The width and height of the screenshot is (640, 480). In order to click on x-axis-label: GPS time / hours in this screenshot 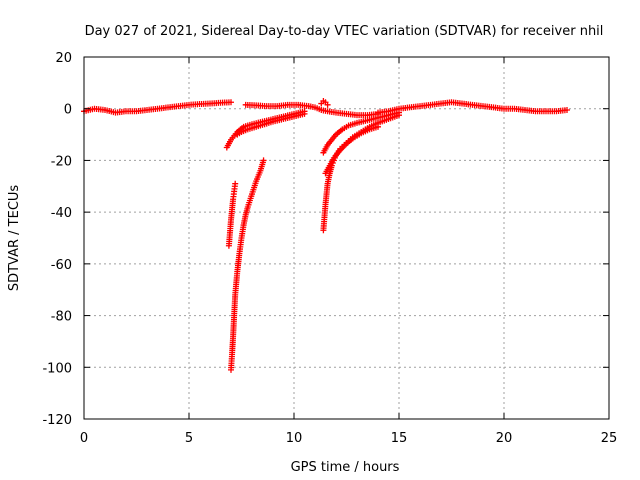, I will do `click(345, 467)`.